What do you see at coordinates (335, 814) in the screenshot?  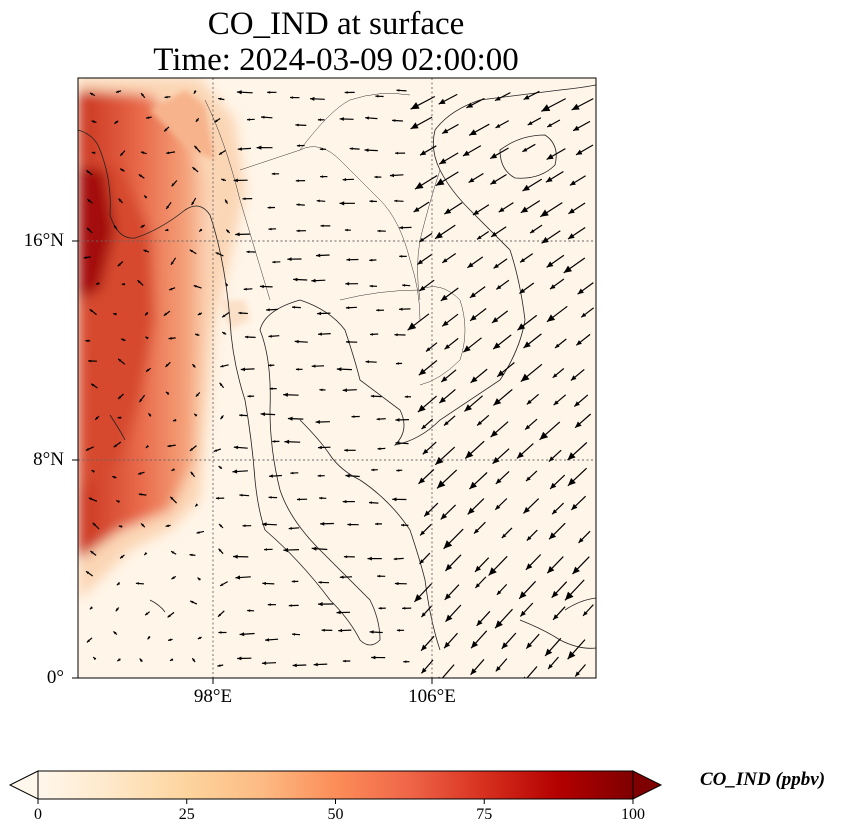 I see `colorbar-tick-label: 50` at bounding box center [335, 814].